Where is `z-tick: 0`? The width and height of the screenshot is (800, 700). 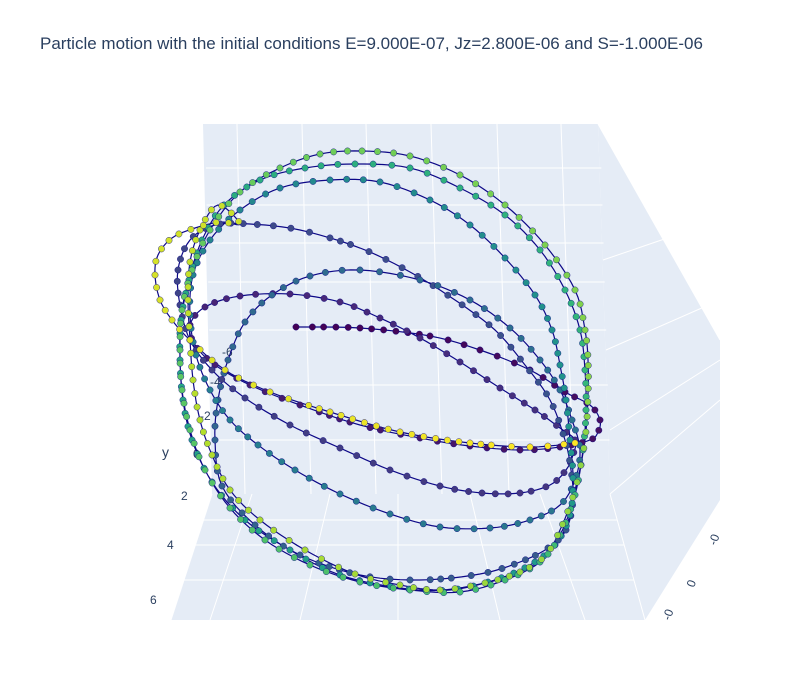 z-tick: 0 is located at coordinates (692, 583).